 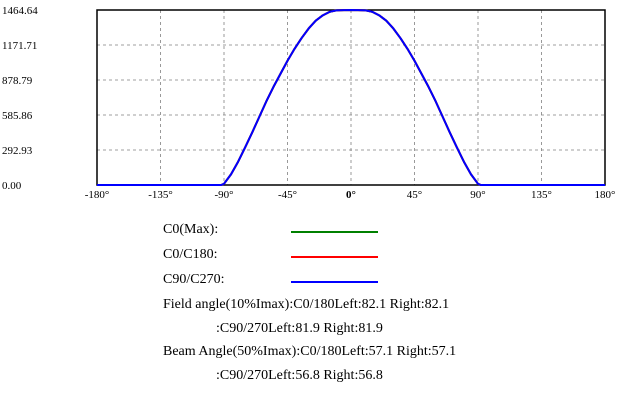 I want to click on x-tick-label: 0°, so click(x=351, y=195).